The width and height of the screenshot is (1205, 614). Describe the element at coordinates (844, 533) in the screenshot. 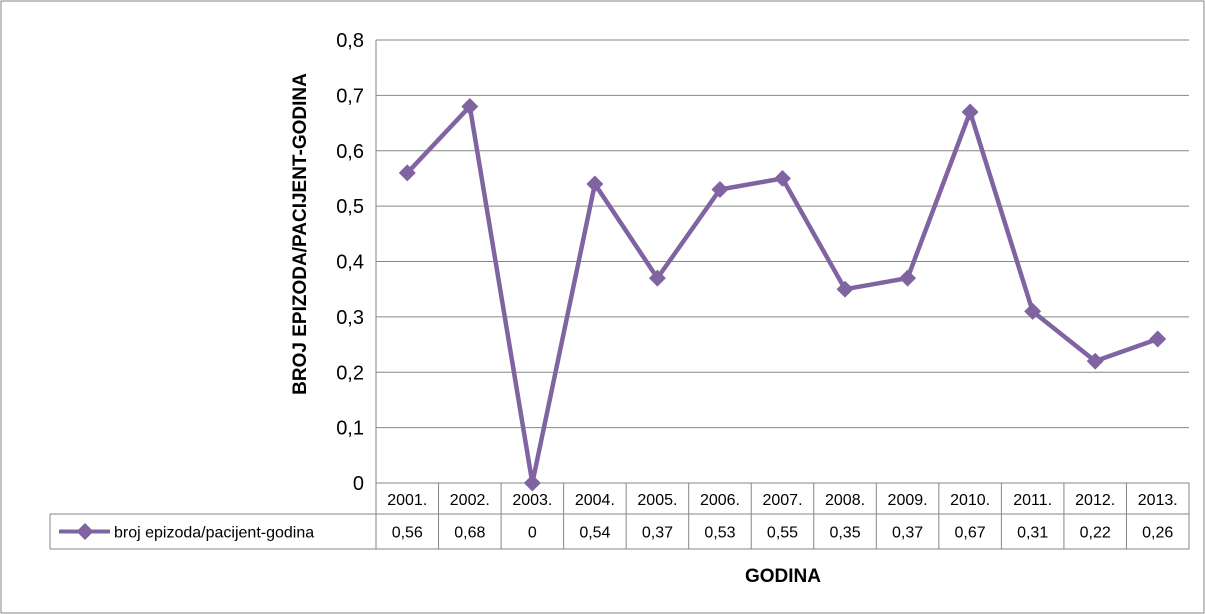

I see `table-value-cell: 0,35` at that location.